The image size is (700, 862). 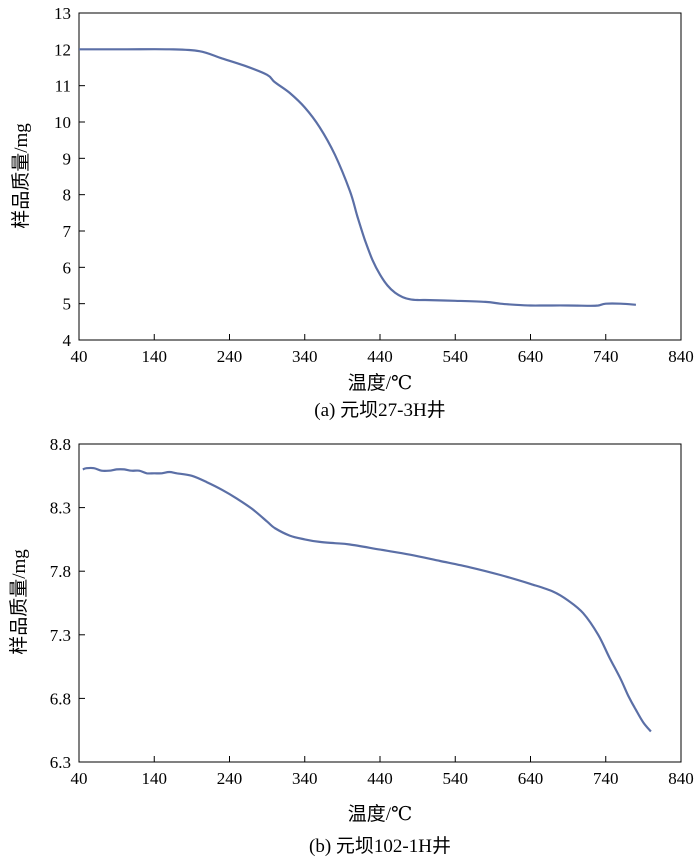 I want to click on y-tick-label: 7, so click(x=67, y=231).